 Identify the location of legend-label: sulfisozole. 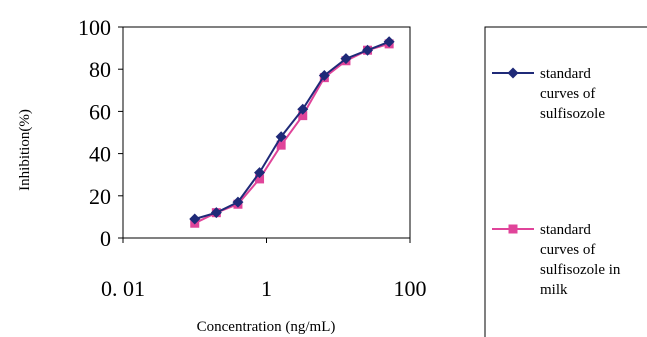
(572, 114).